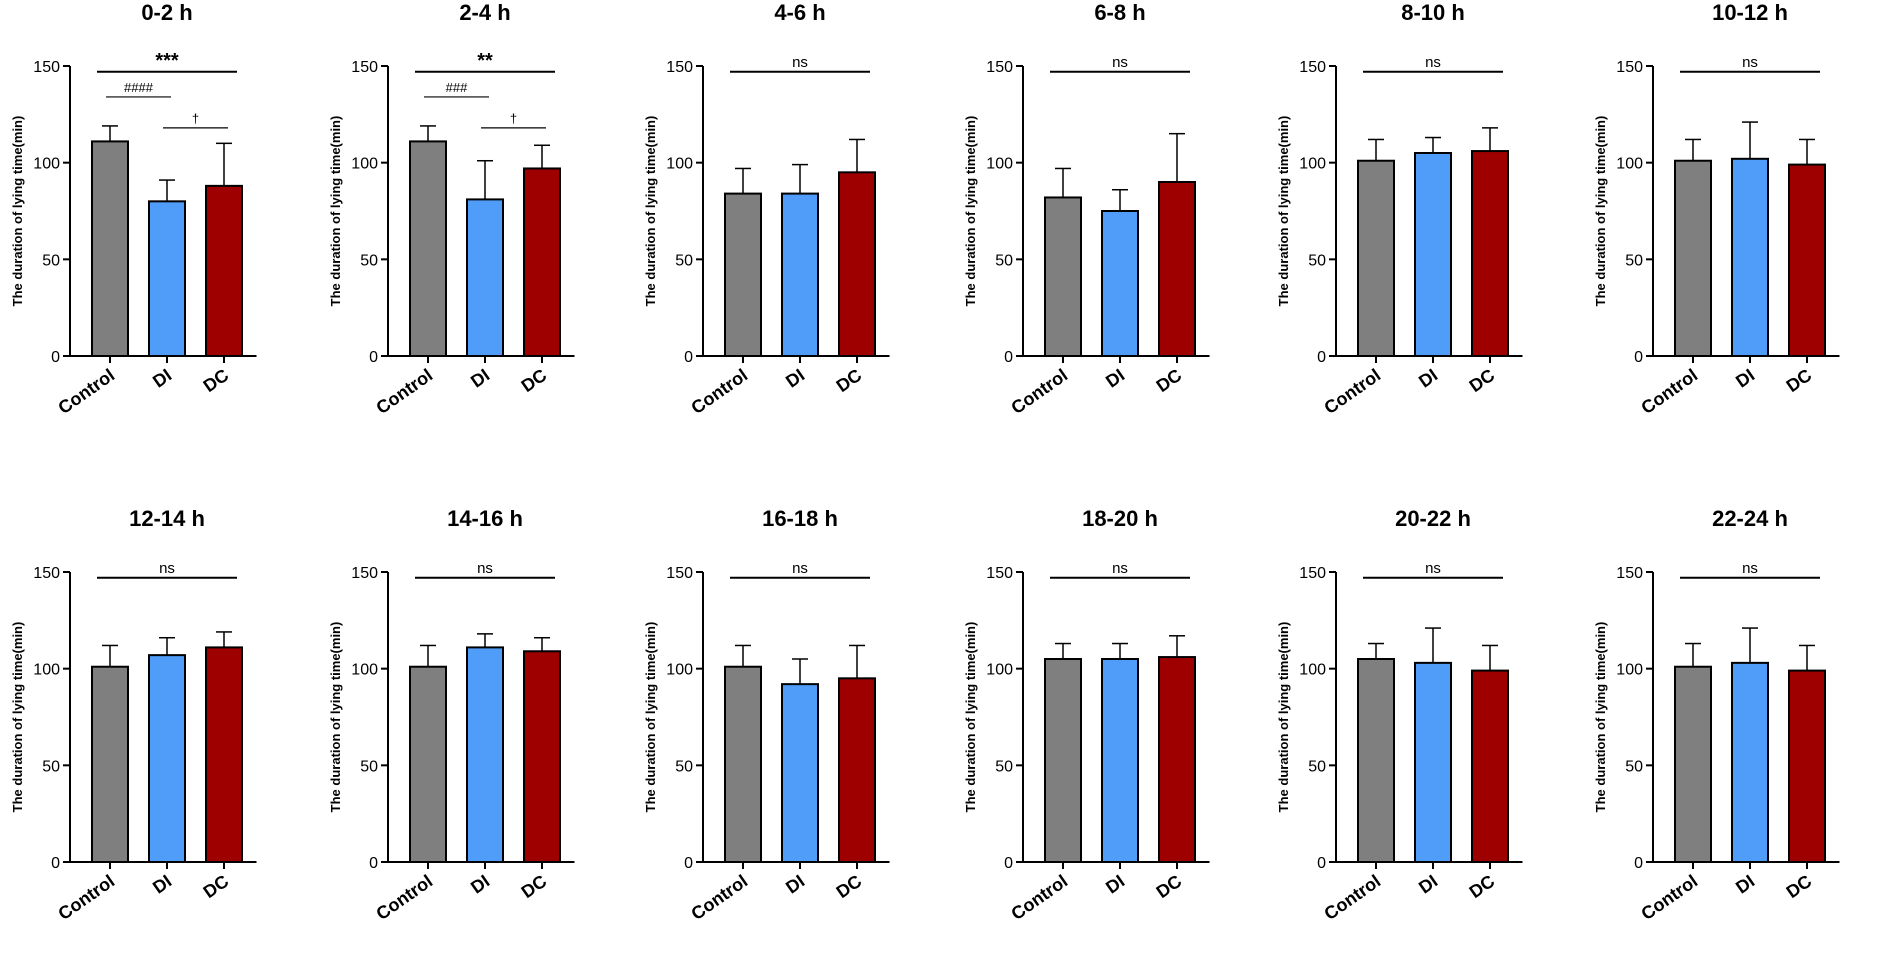  I want to click on significance-label: ***, so click(167, 61).